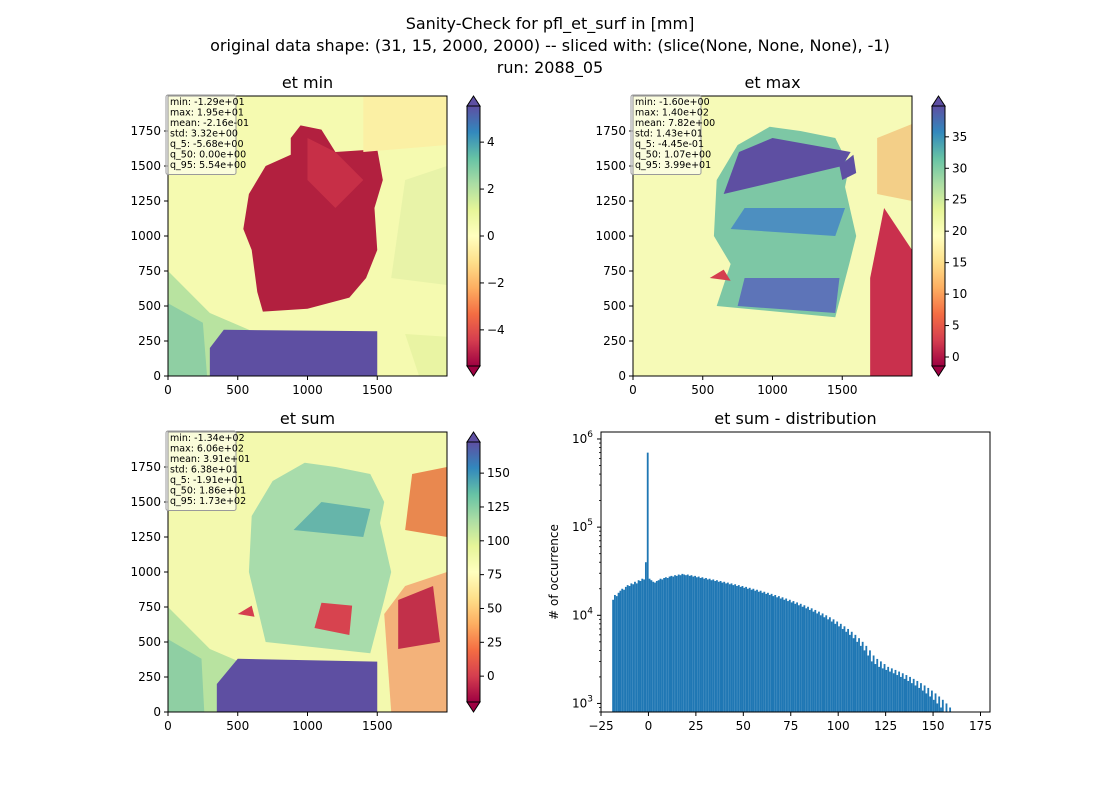  Describe the element at coordinates (582, 614) in the screenshot. I see `y-tick-label: 10⁴` at that location.